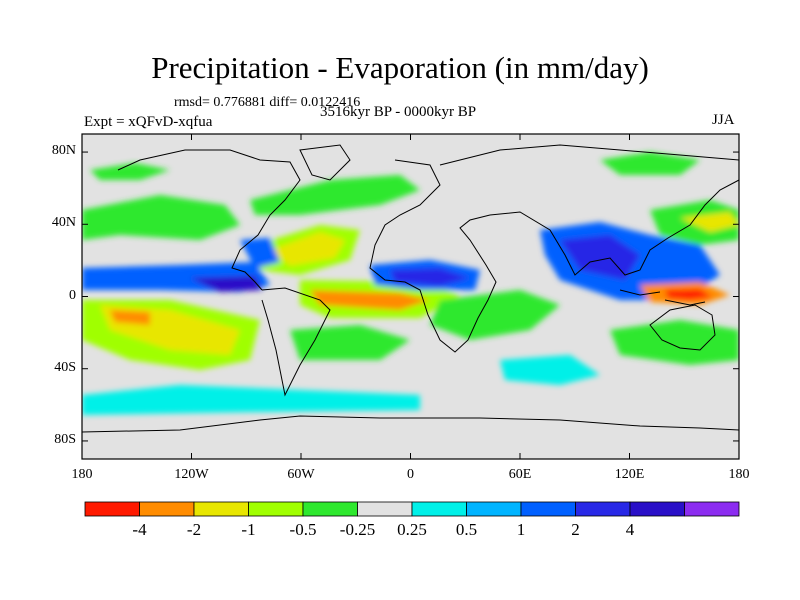 The image size is (800, 600). I want to click on field-carib-blue, so click(260, 253).